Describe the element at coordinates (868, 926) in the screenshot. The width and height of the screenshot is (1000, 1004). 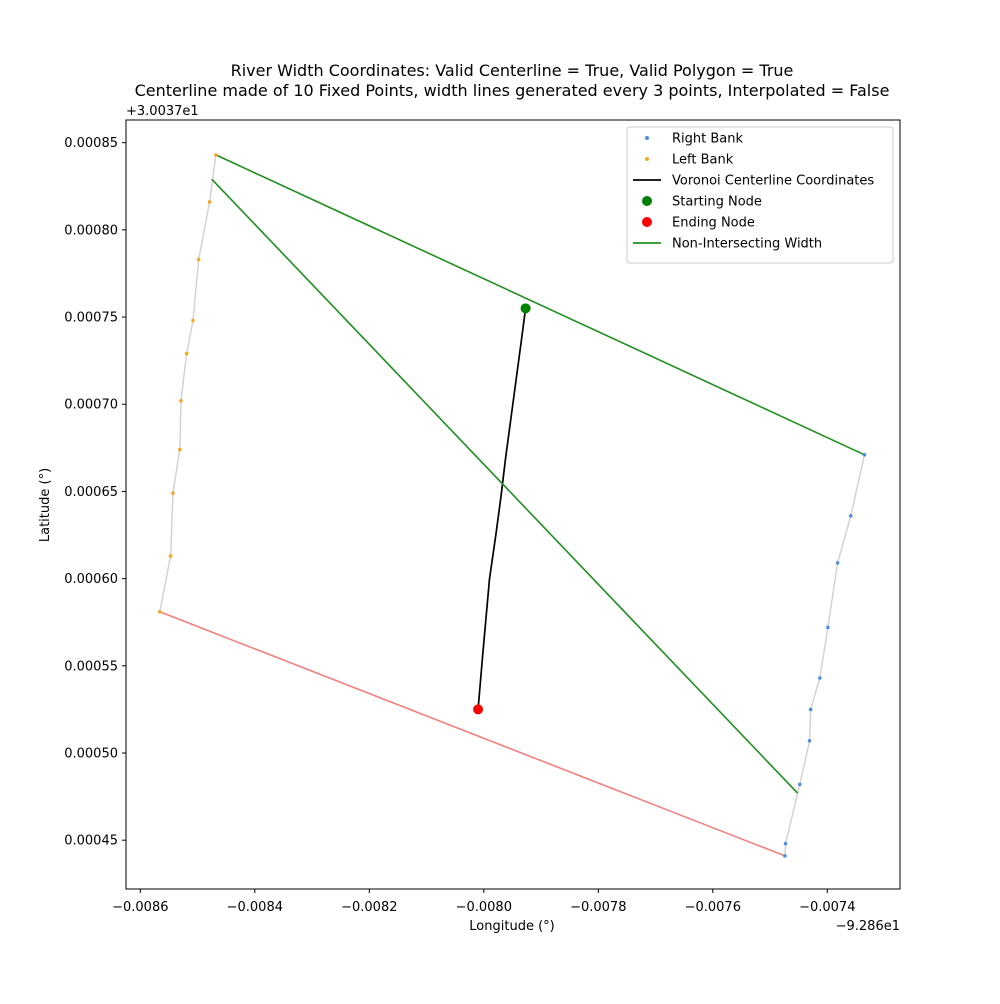
I see `x-offset: −9.286e1` at that location.